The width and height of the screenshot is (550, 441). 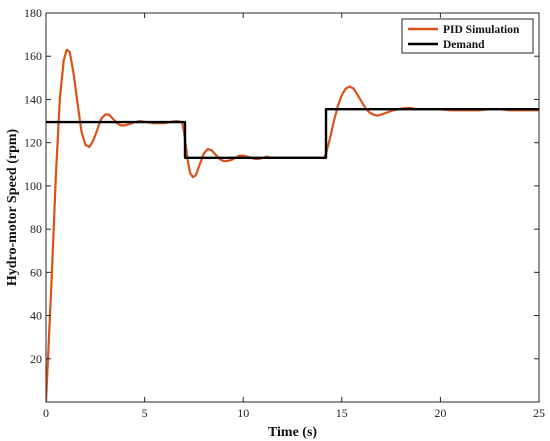 What do you see at coordinates (243, 413) in the screenshot?
I see `x-tick-label: 10` at bounding box center [243, 413].